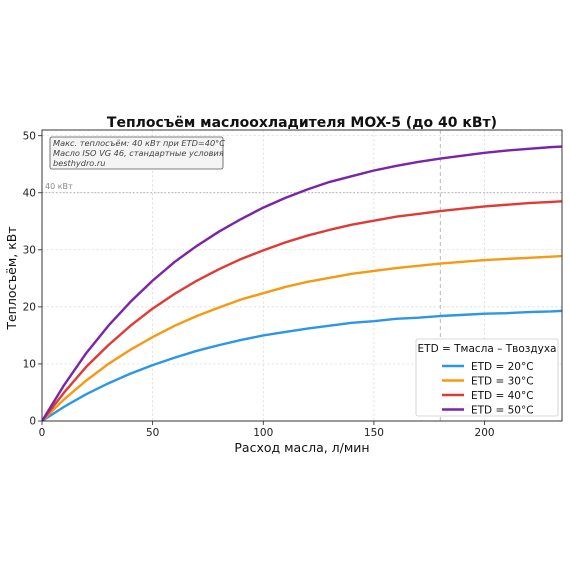  What do you see at coordinates (32, 422) in the screenshot?
I see `y-tick-label: 0` at bounding box center [32, 422].